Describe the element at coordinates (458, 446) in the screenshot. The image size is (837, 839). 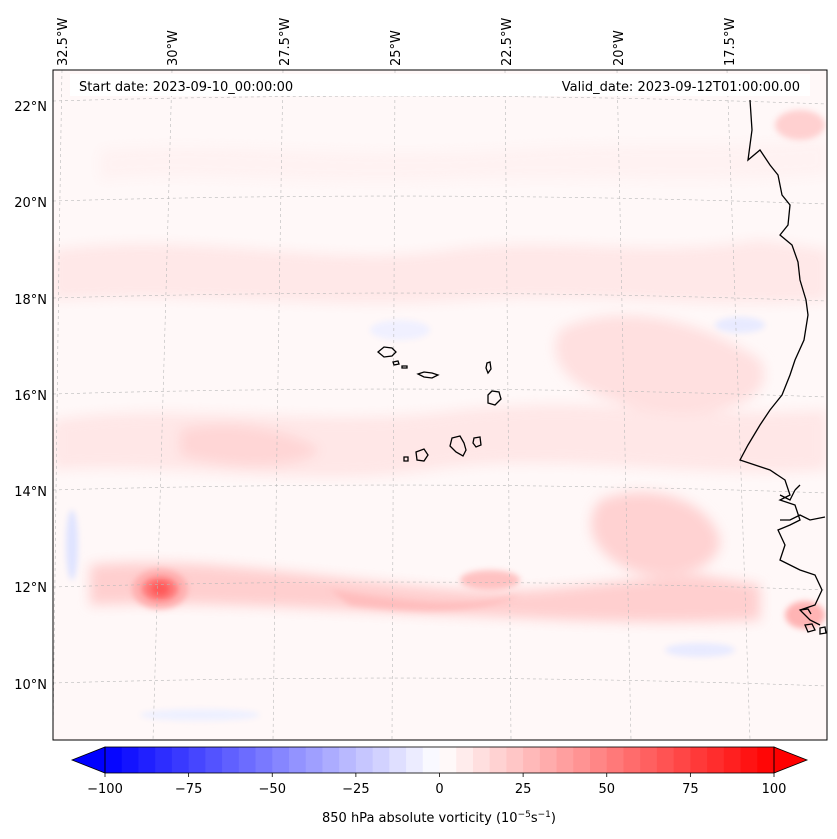
I see `cape-verde-santiago` at that location.